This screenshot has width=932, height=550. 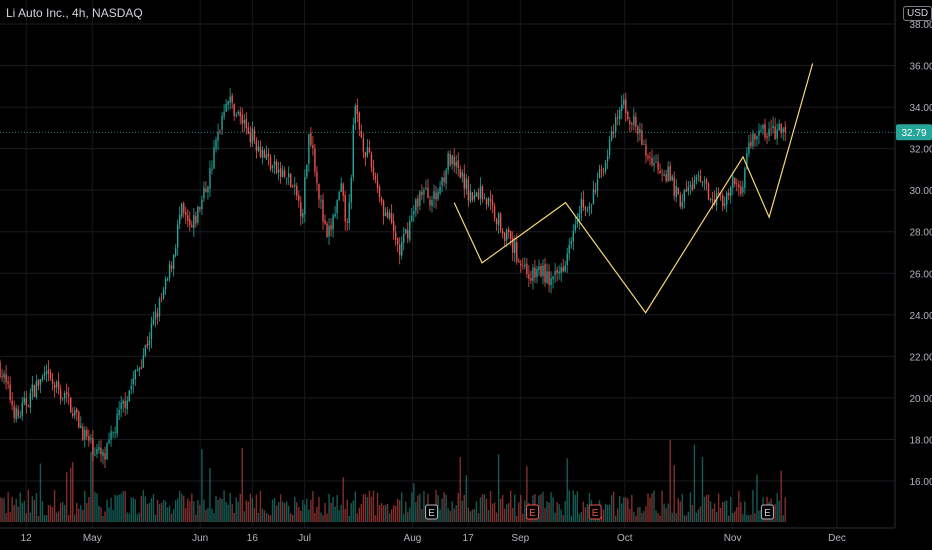 What do you see at coordinates (920, 399) in the screenshot?
I see `y-tick-label: 20.00` at bounding box center [920, 399].